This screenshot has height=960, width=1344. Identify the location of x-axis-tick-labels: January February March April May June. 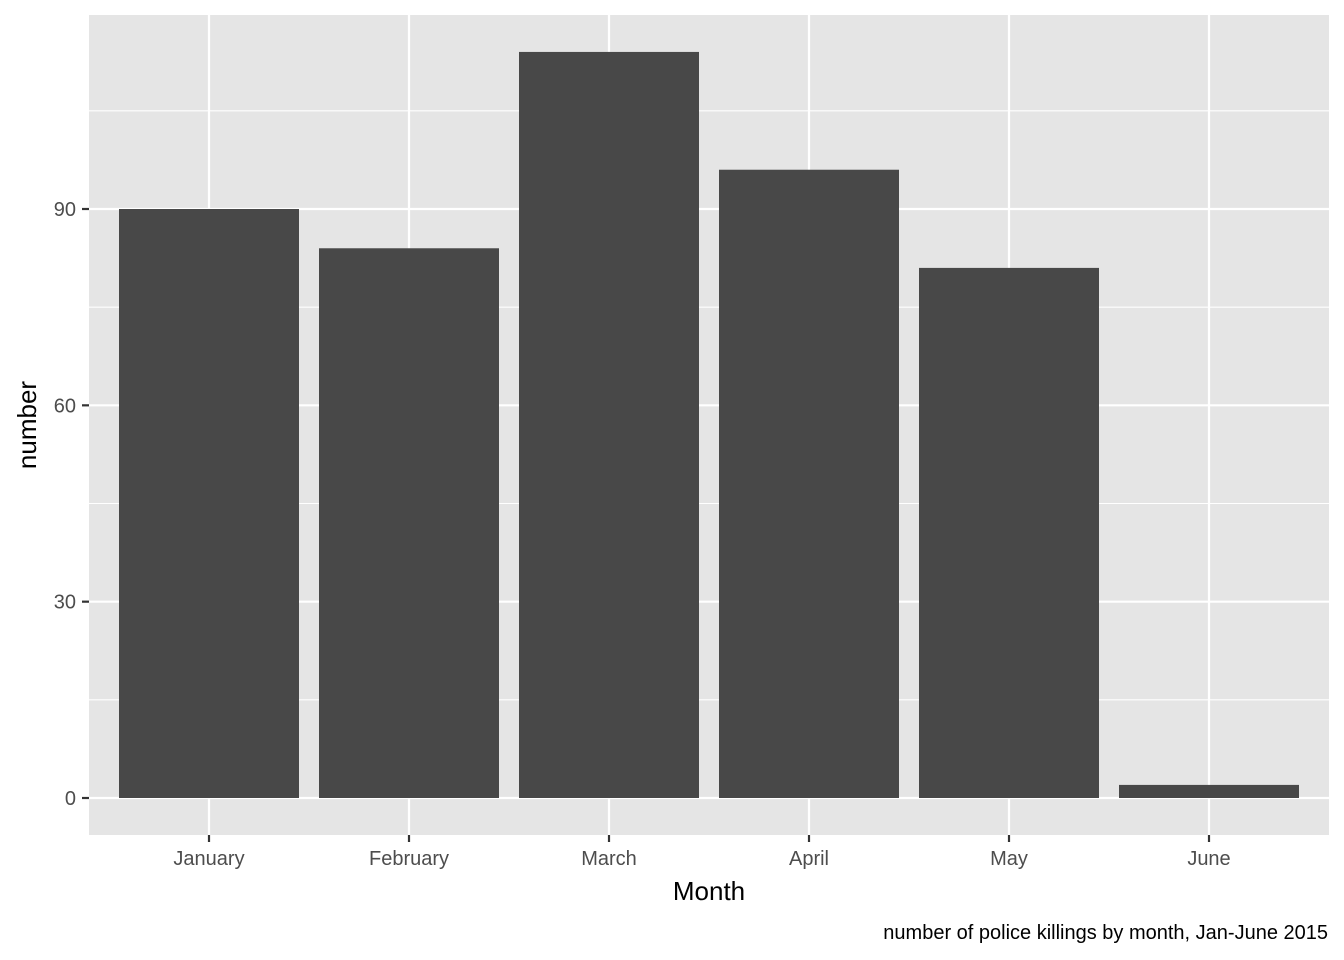
(701, 859).